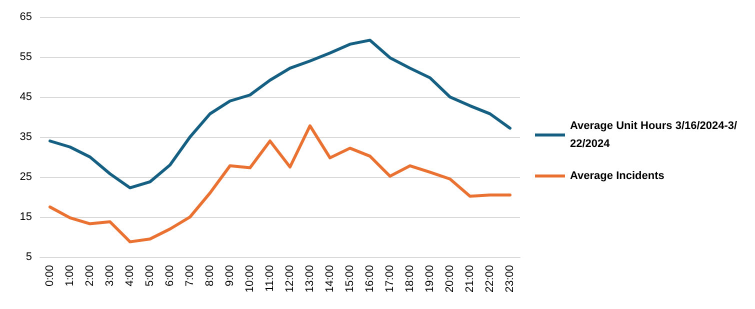  I want to click on x-tick-label: 22:00, so click(490, 279).